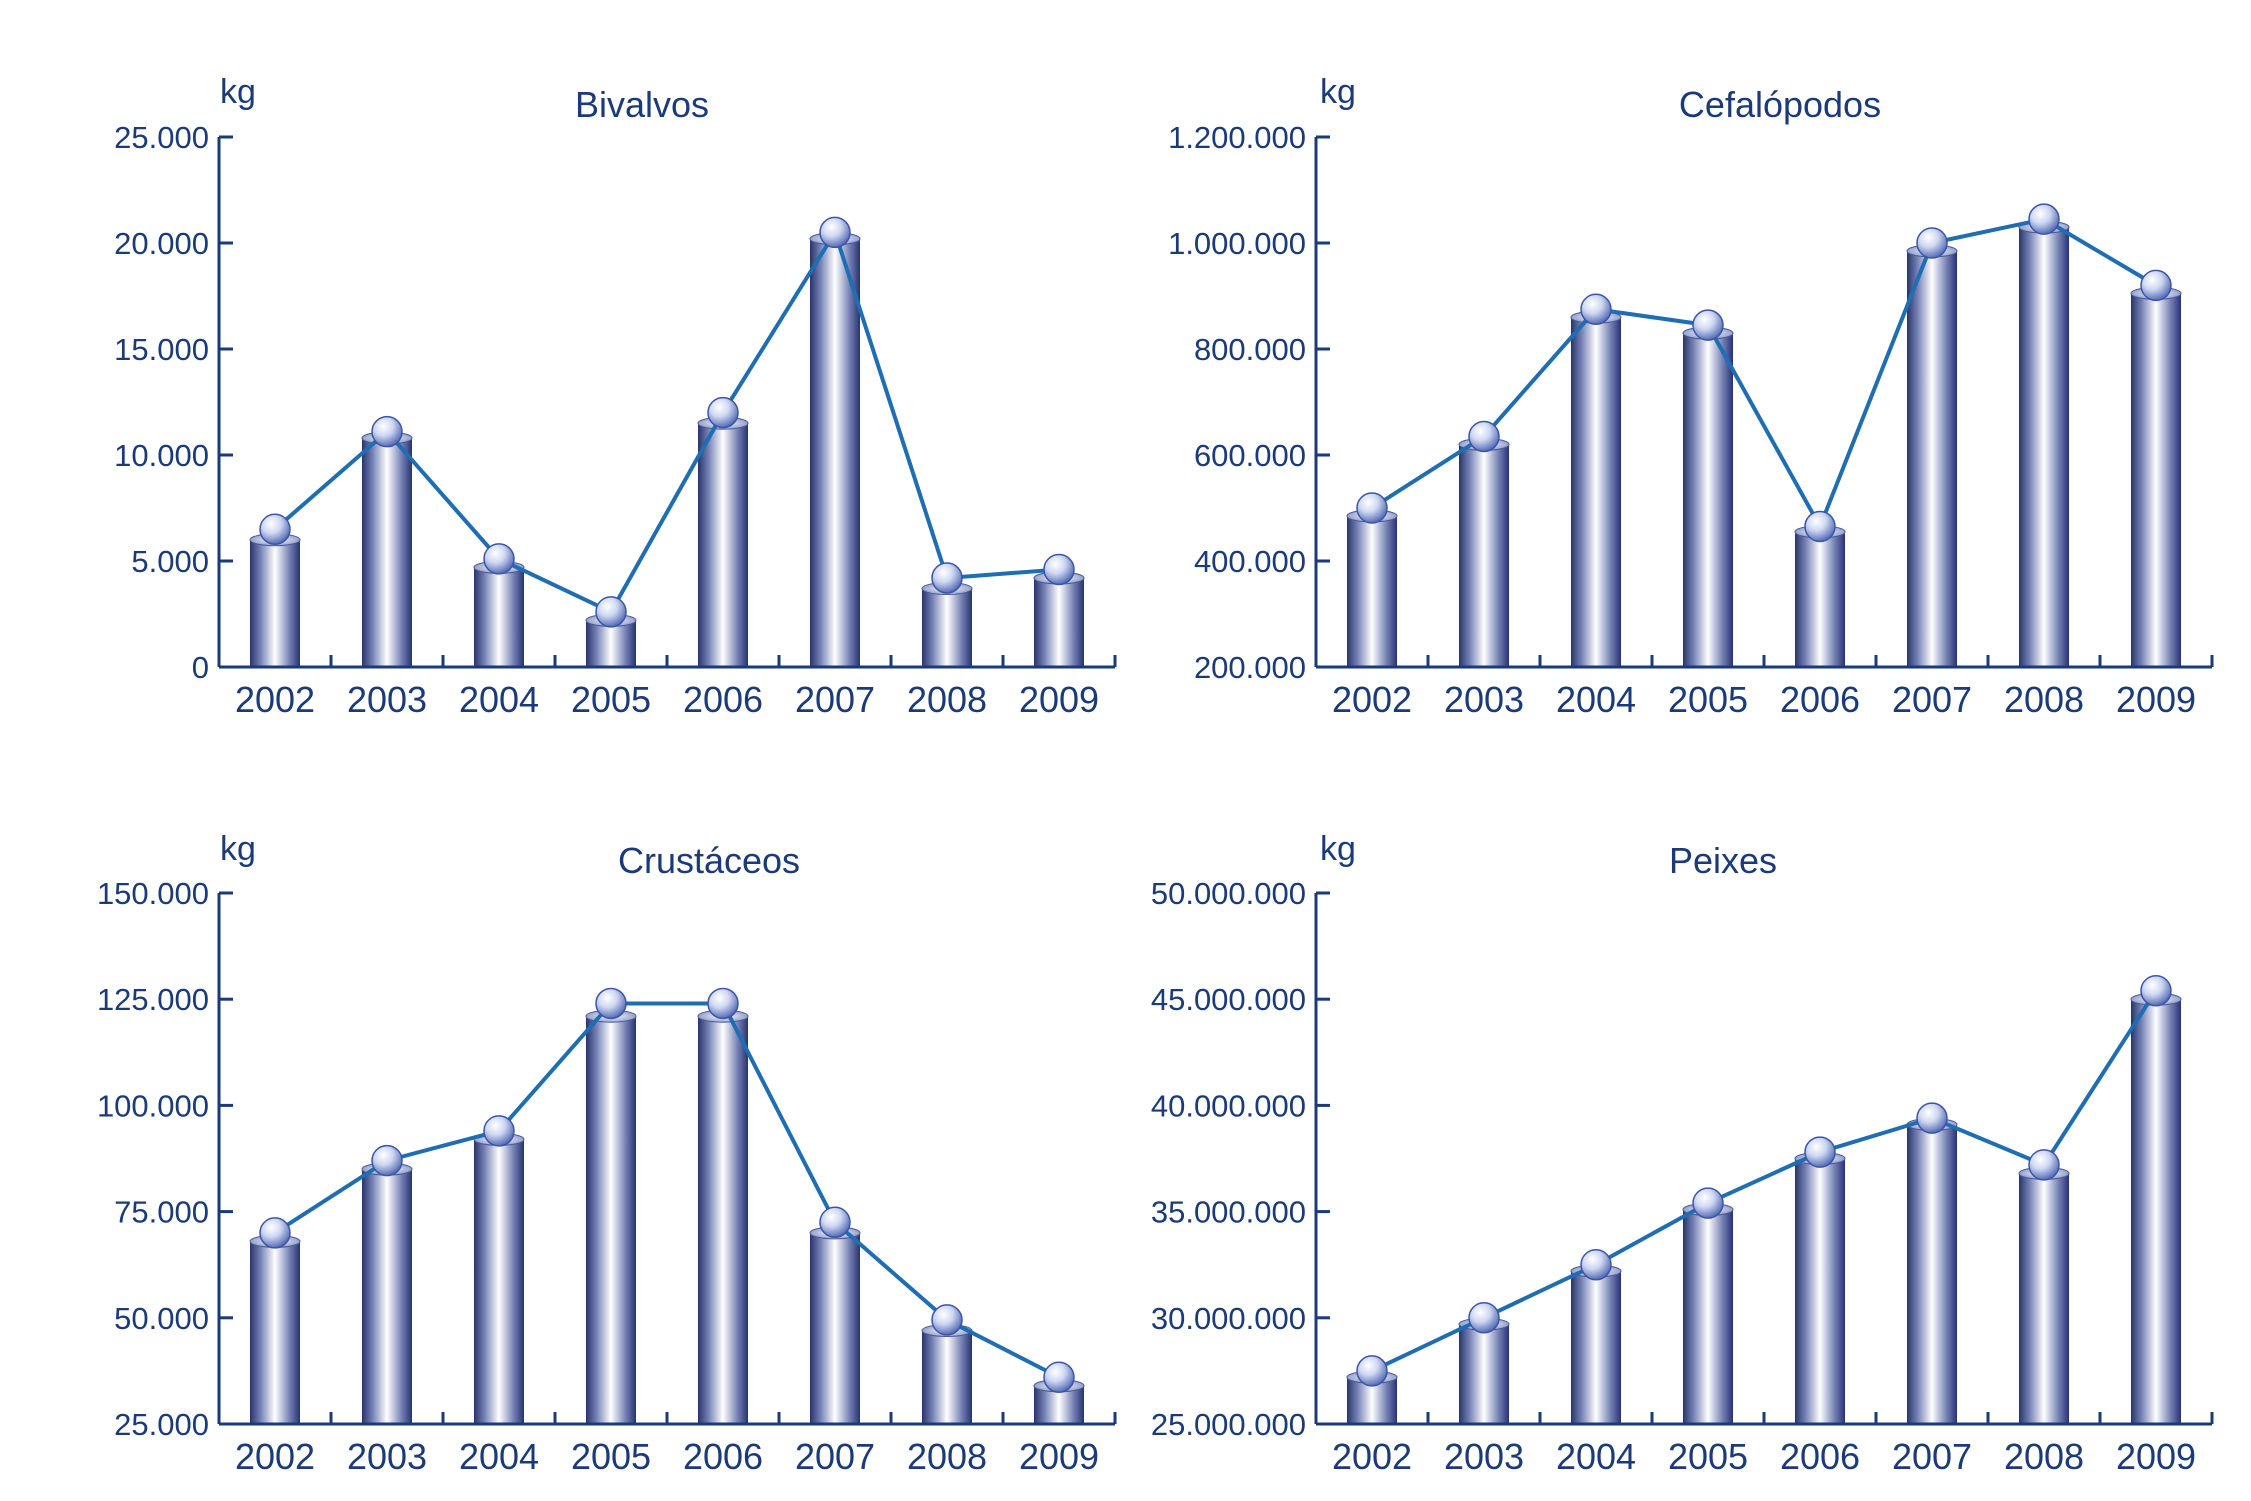  What do you see at coordinates (1723, 860) in the screenshot?
I see `chart-title: Peixes` at bounding box center [1723, 860].